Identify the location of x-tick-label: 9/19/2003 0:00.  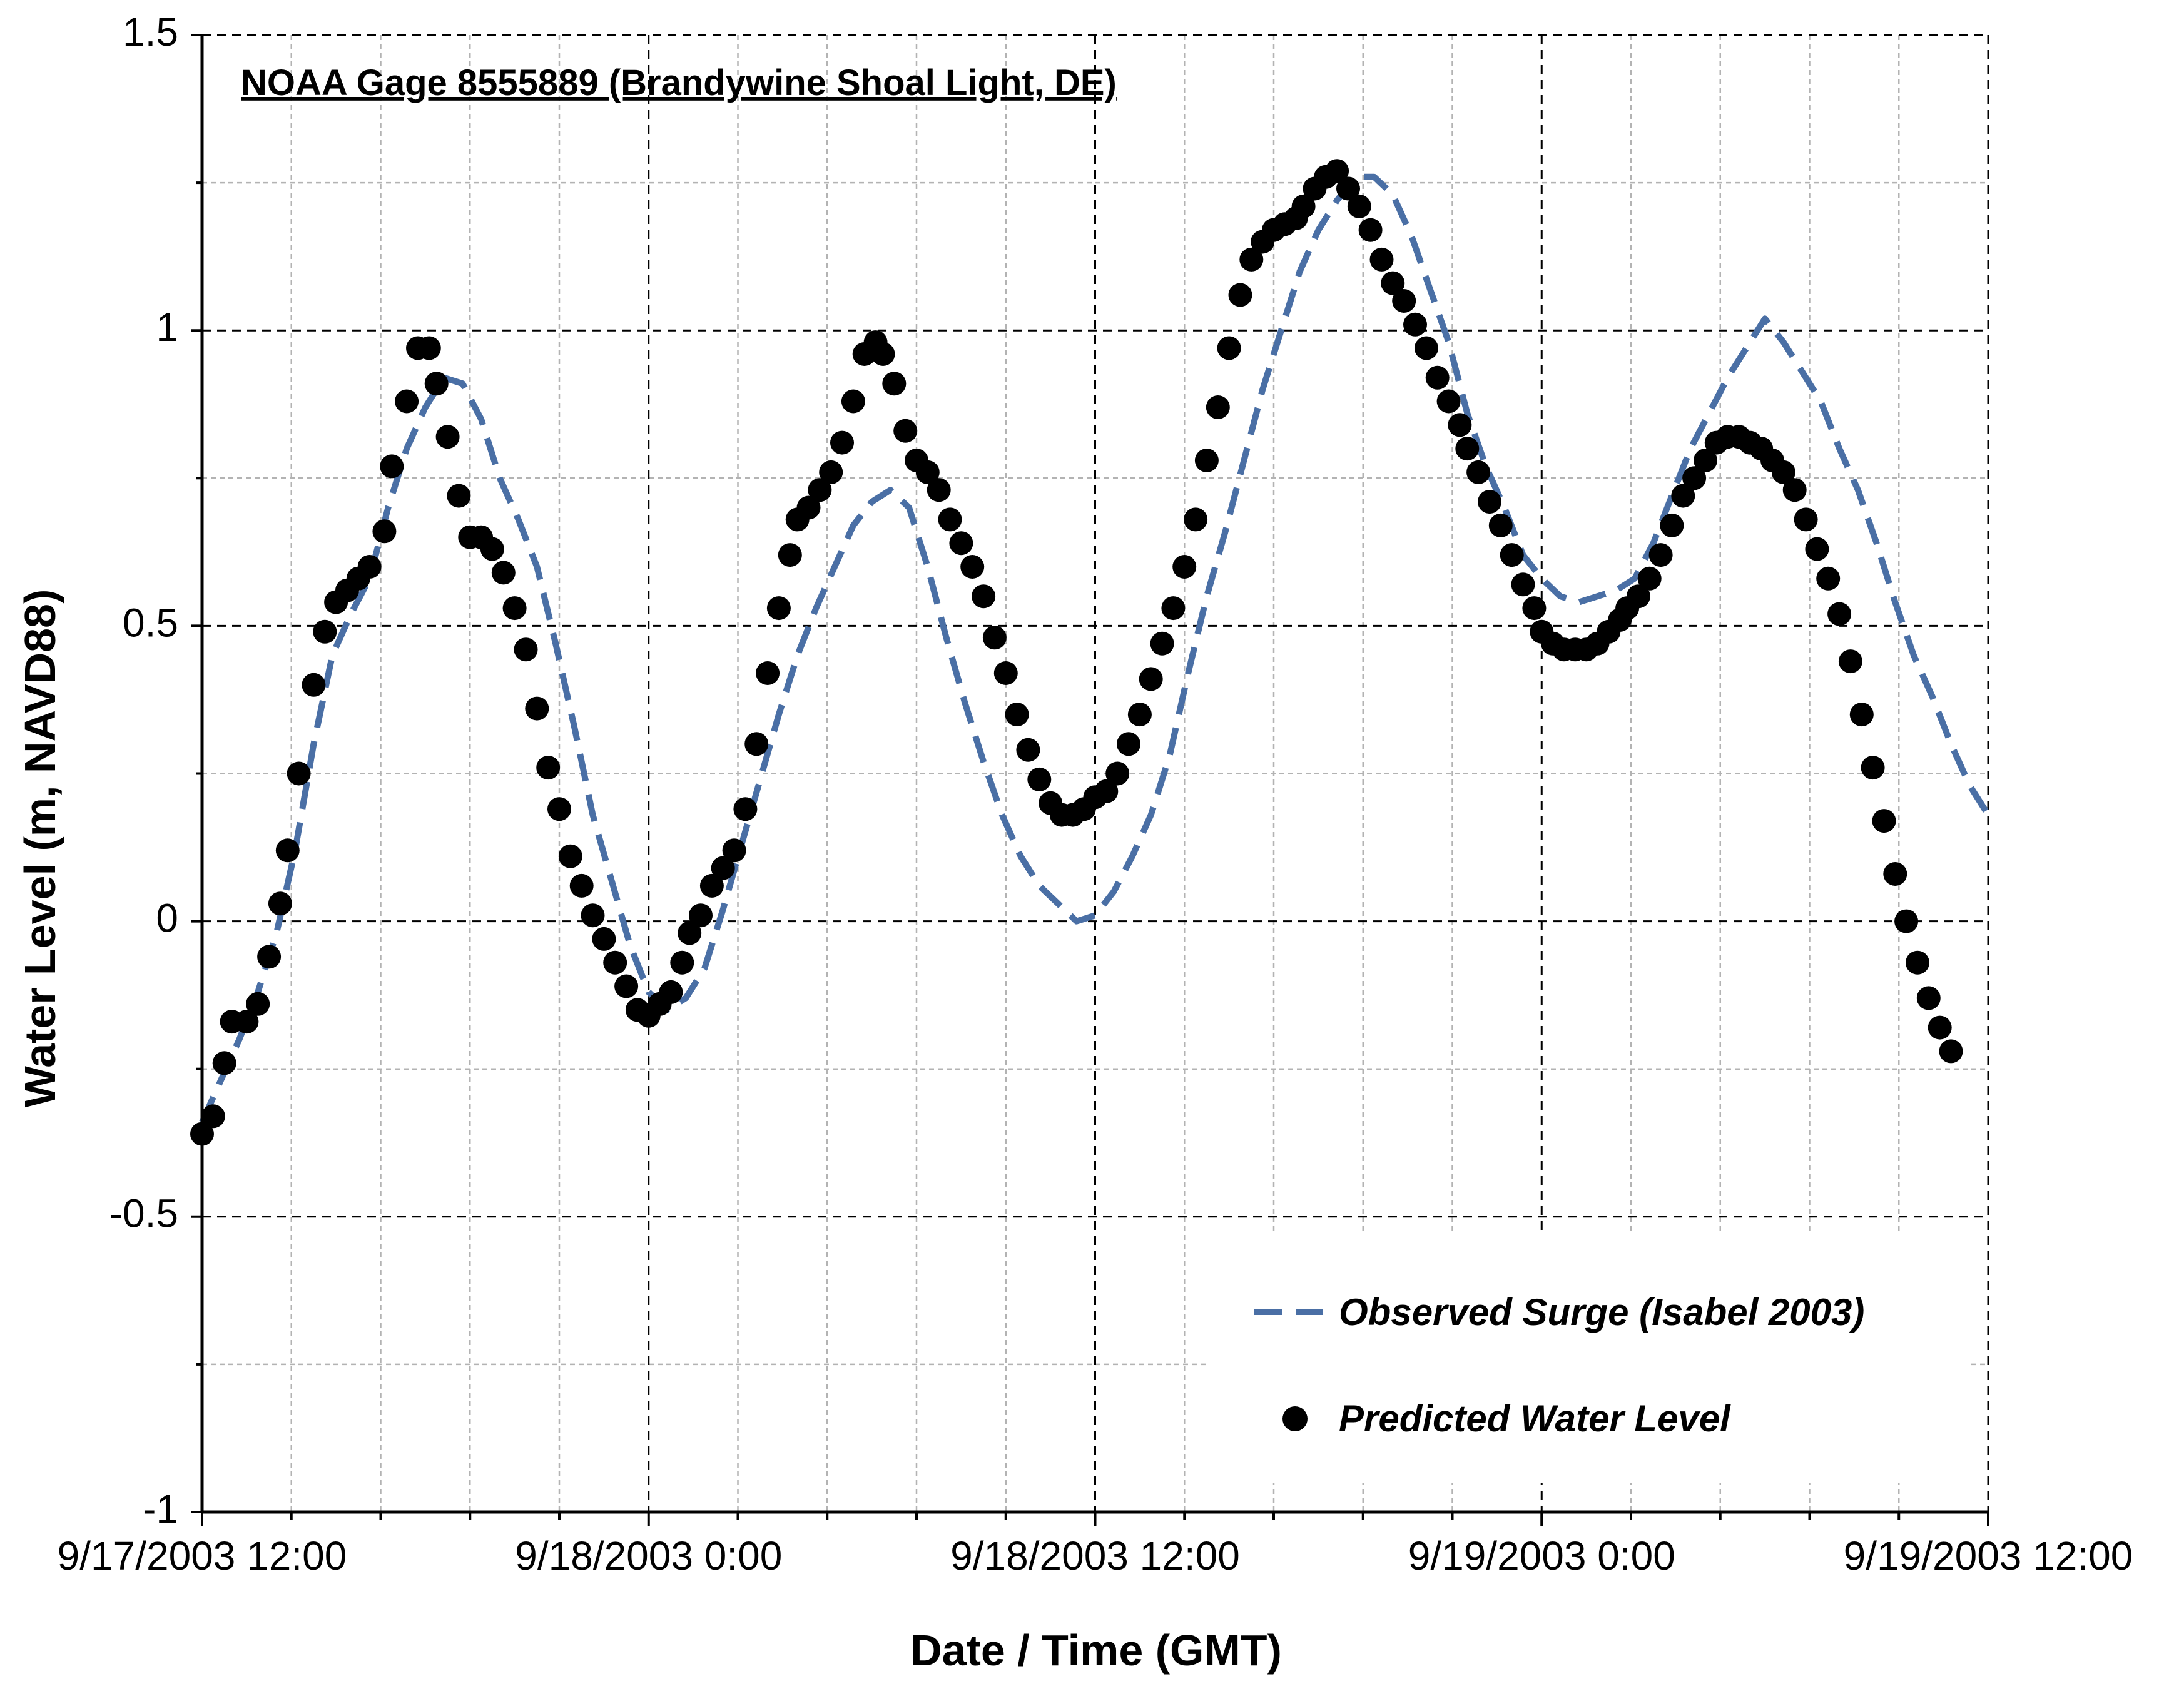
(1542, 1556).